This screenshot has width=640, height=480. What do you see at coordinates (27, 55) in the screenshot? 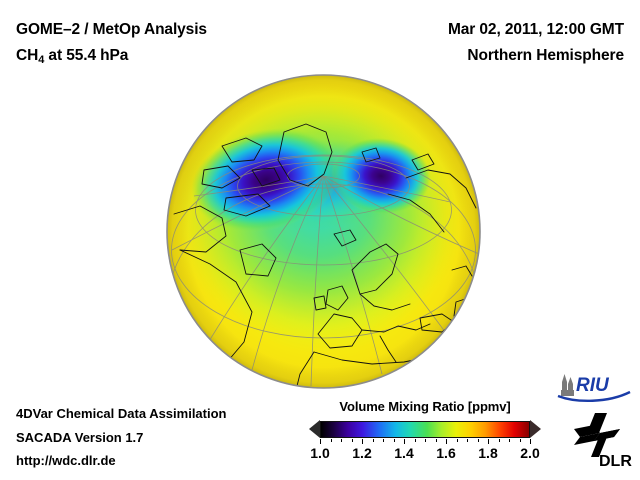
I see `species-label: CH` at bounding box center [27, 55].